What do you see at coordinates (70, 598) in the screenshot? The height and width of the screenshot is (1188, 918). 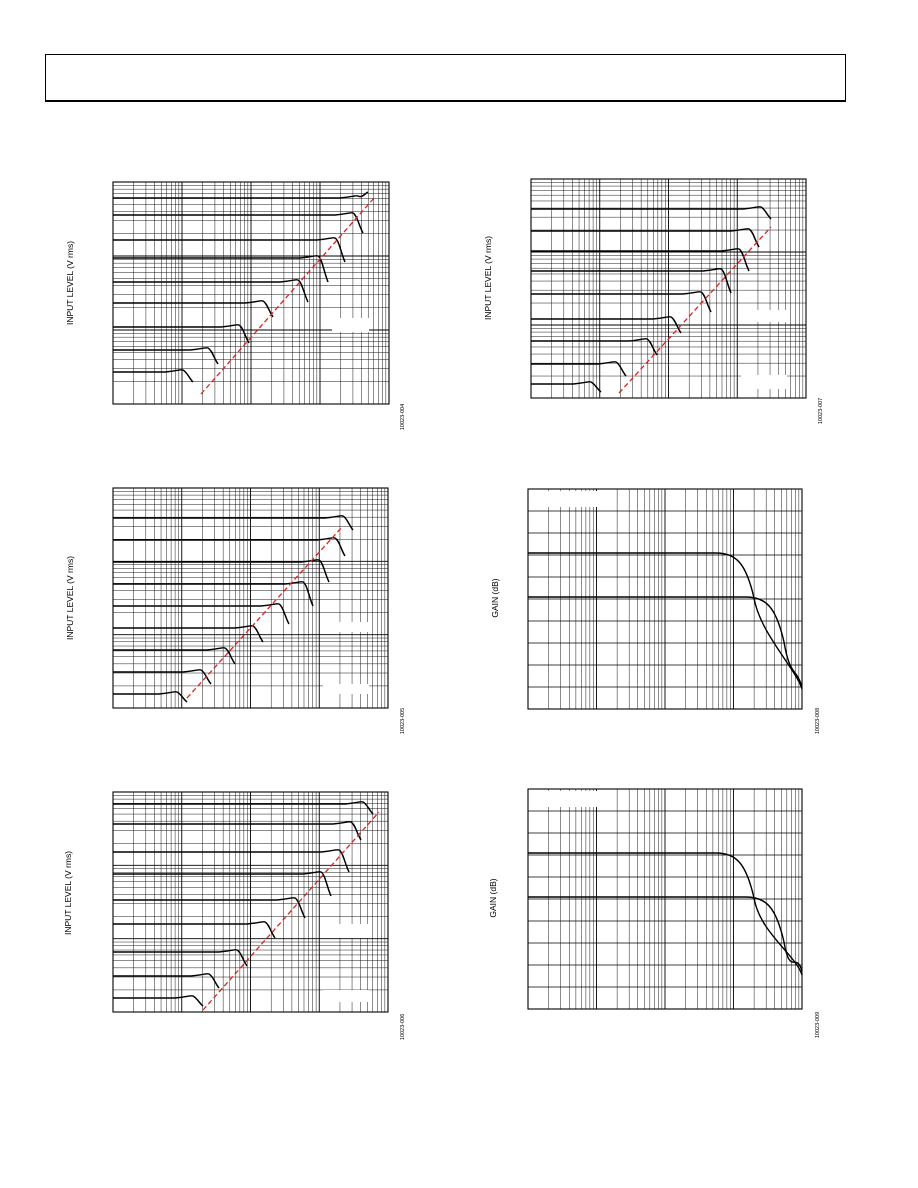 I see `plot-3-y-label: INPUT LEVEL (V rms)` at bounding box center [70, 598].